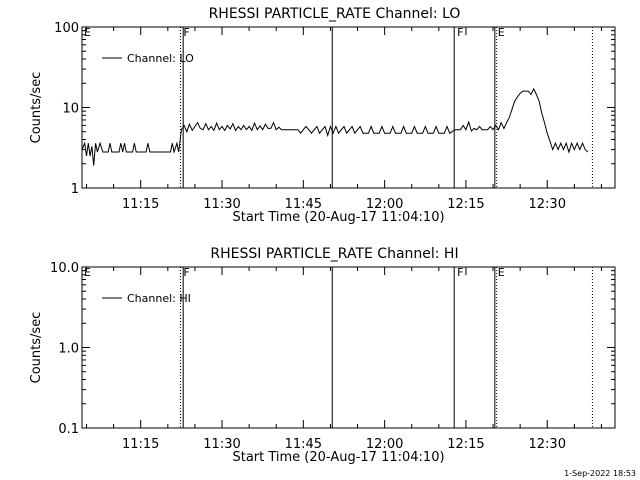 The image size is (640, 480). I want to click on footer-timestamp: 1-Sep-2022 18:53, so click(600, 473).